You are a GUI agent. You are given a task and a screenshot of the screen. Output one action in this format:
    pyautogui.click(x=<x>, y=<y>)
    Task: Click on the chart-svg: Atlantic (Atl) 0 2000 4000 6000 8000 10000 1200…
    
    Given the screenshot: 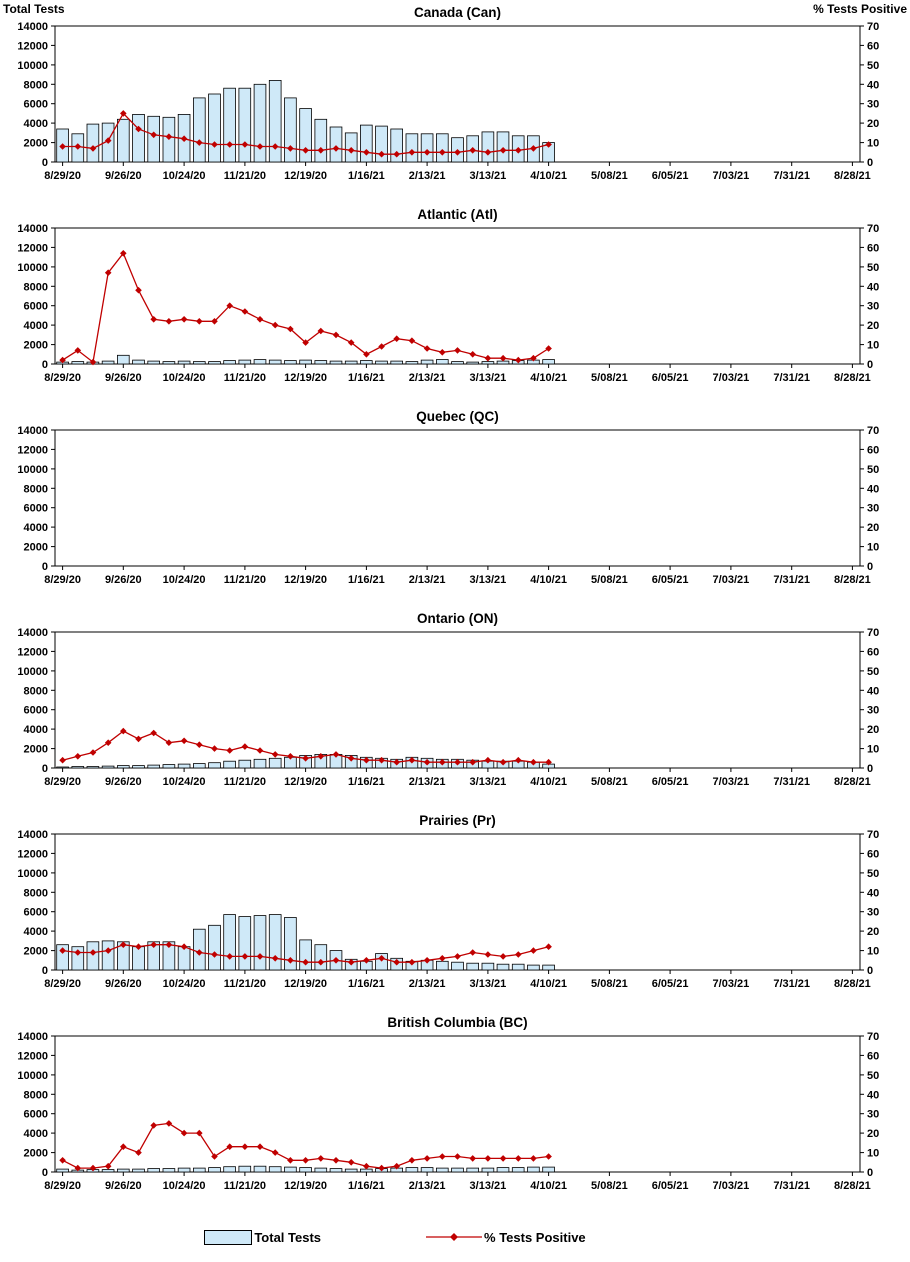 What is the action you would take?
    pyautogui.click(x=448, y=295)
    